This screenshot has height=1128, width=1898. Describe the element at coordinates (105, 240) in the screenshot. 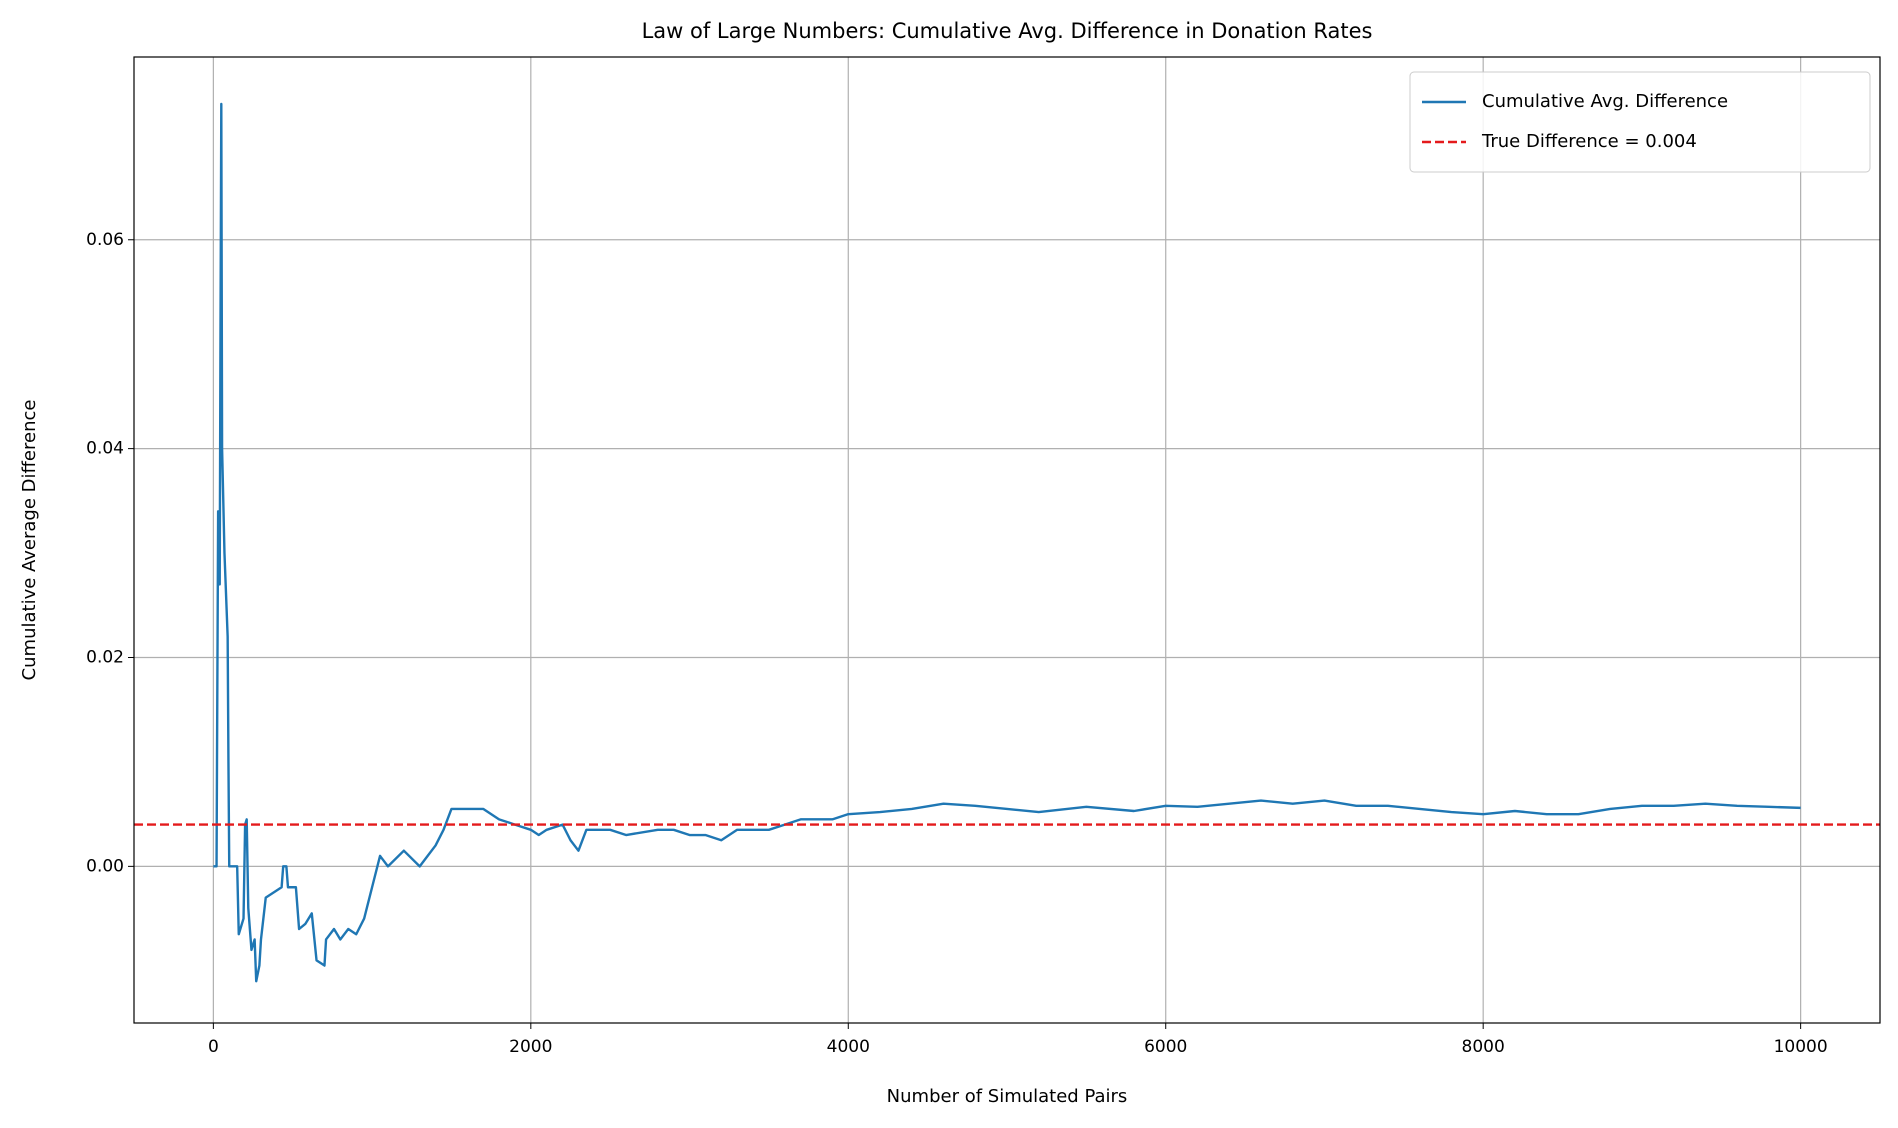

I see `y-tick-label: 0.06` at that location.